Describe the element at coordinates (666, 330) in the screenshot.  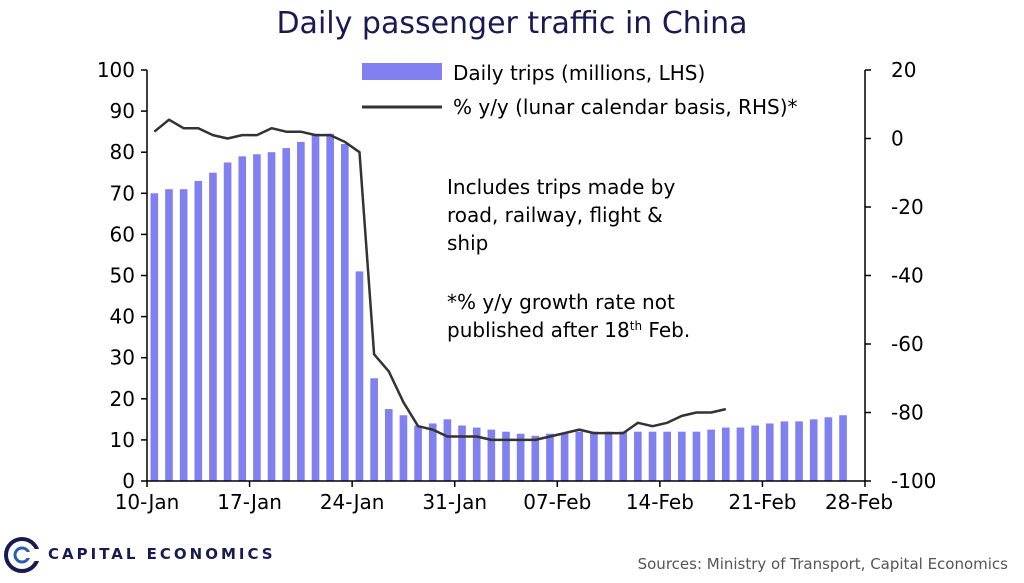
I see `annotation-tail: Feb.` at that location.